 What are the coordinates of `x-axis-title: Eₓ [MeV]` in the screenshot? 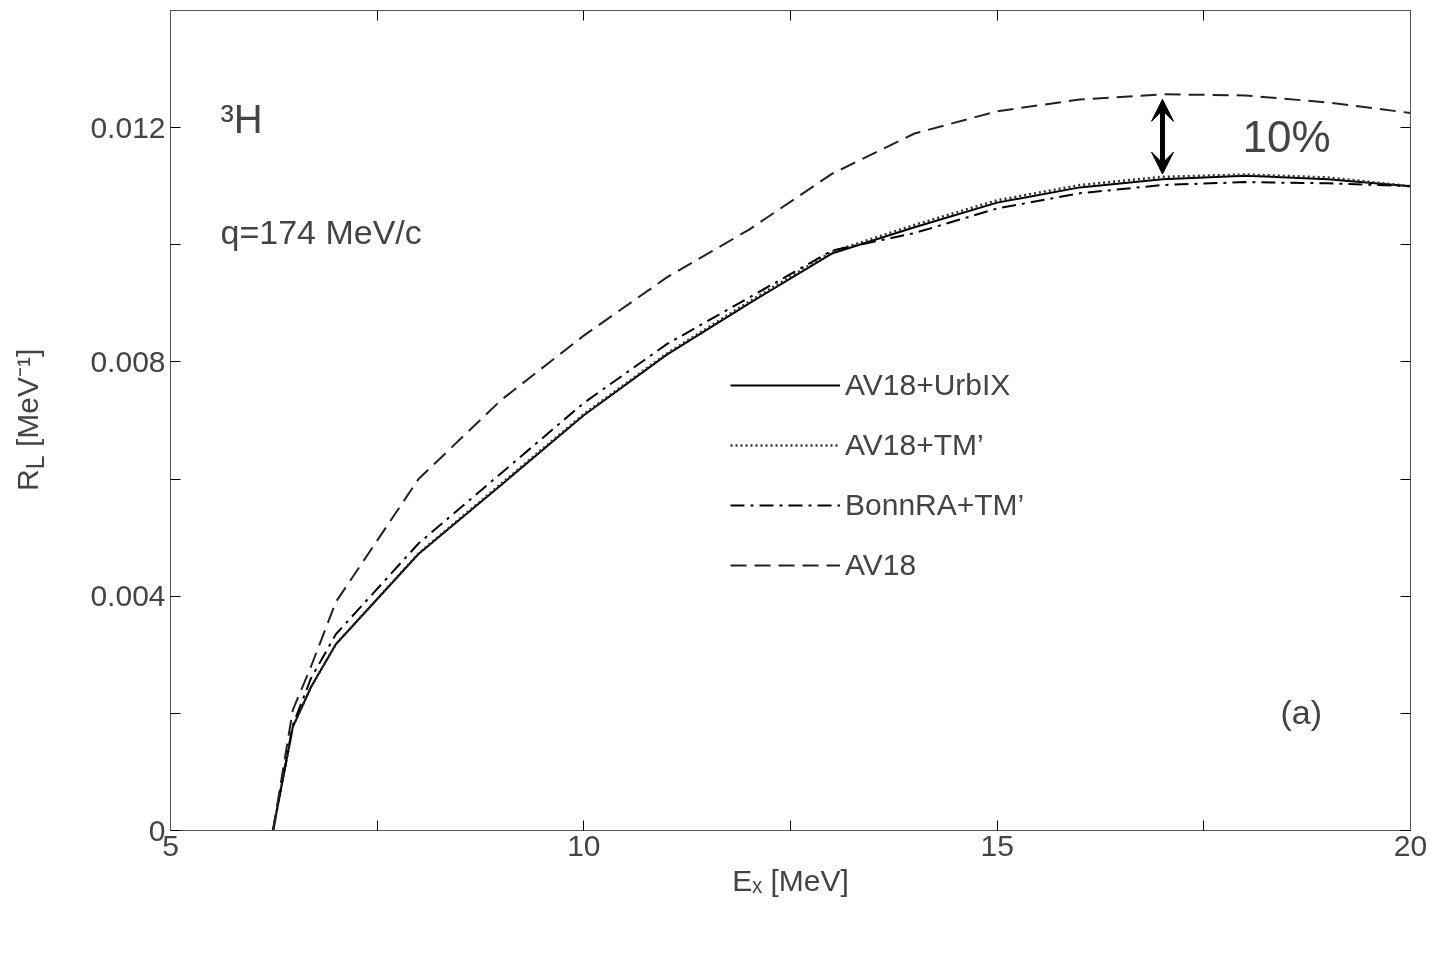 It's located at (790, 880).